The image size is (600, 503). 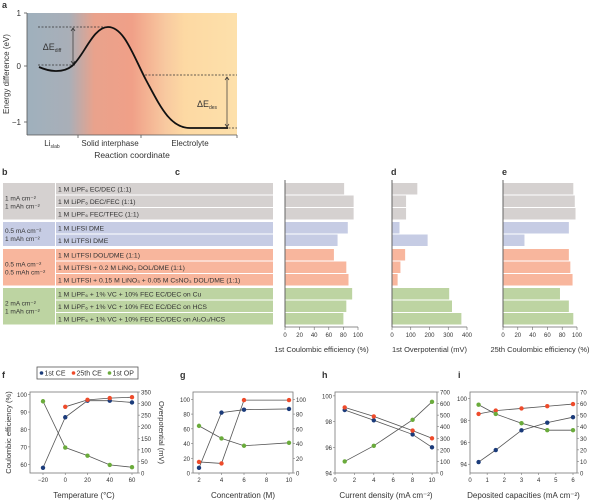 I want to click on series-line-1st-ce, so click(x=526, y=439).